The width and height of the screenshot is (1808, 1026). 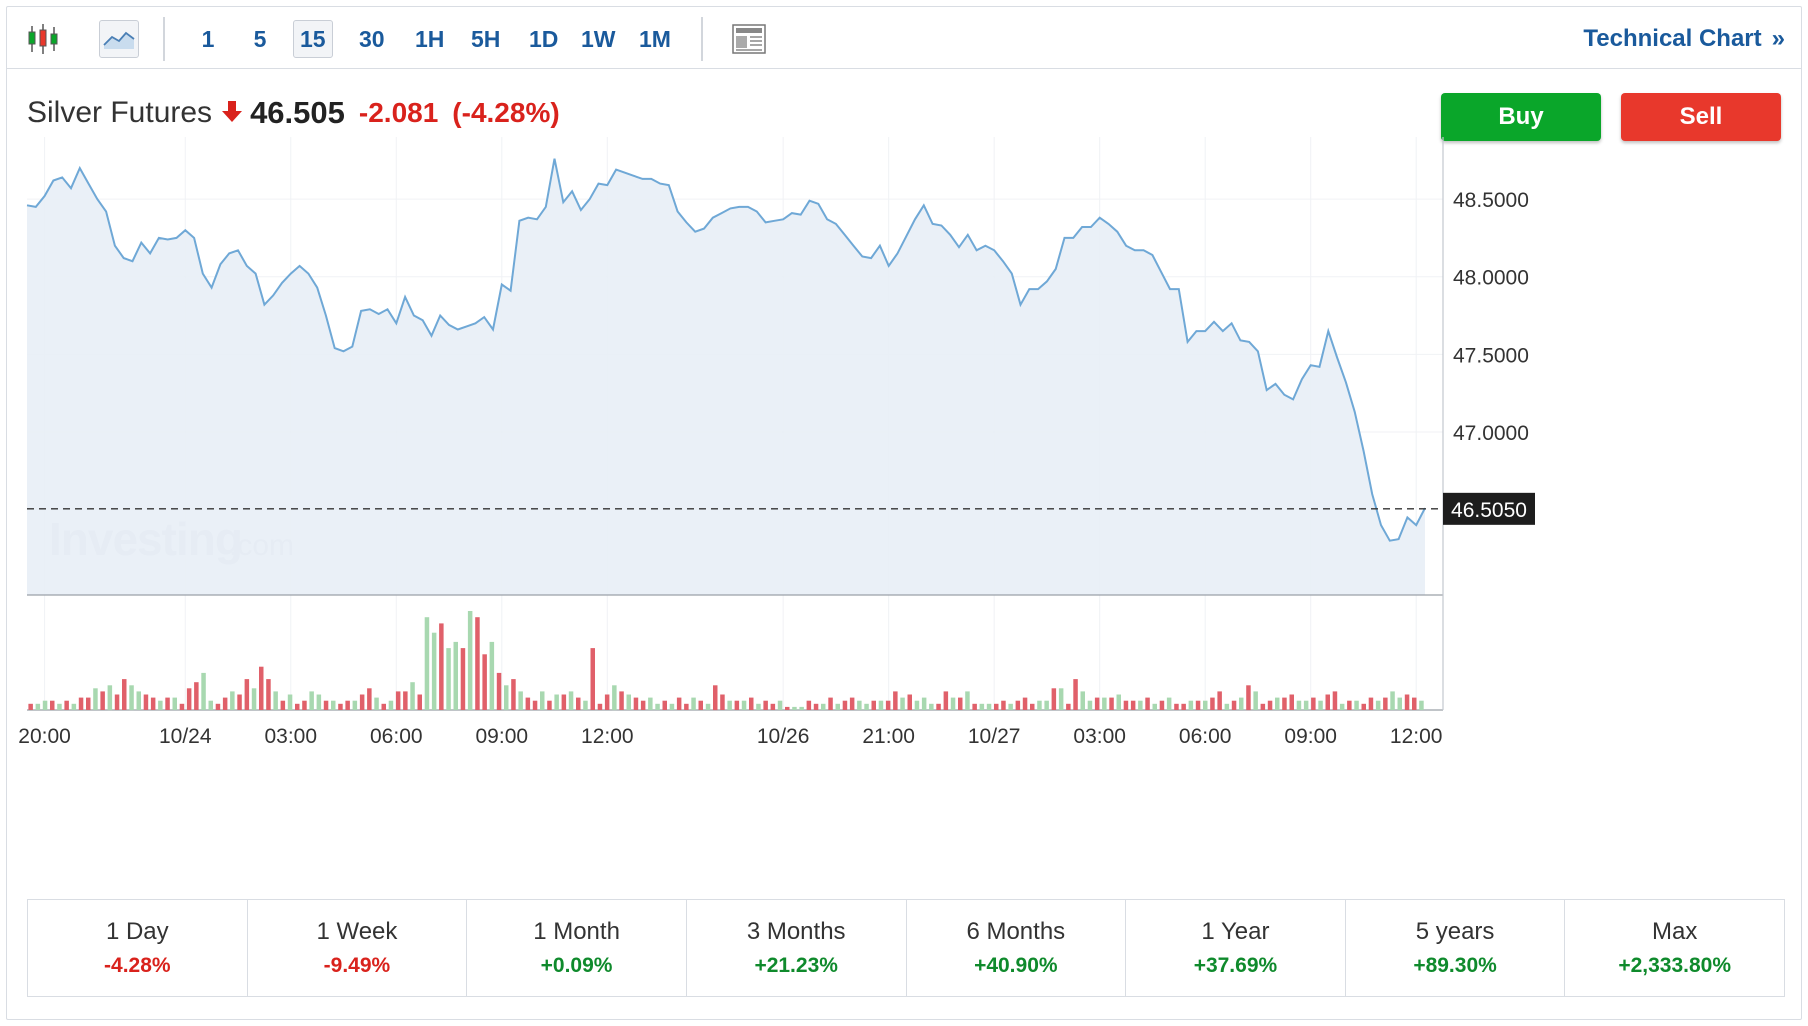 I want to click on period-value: +40.90%, so click(x=1016, y=965).